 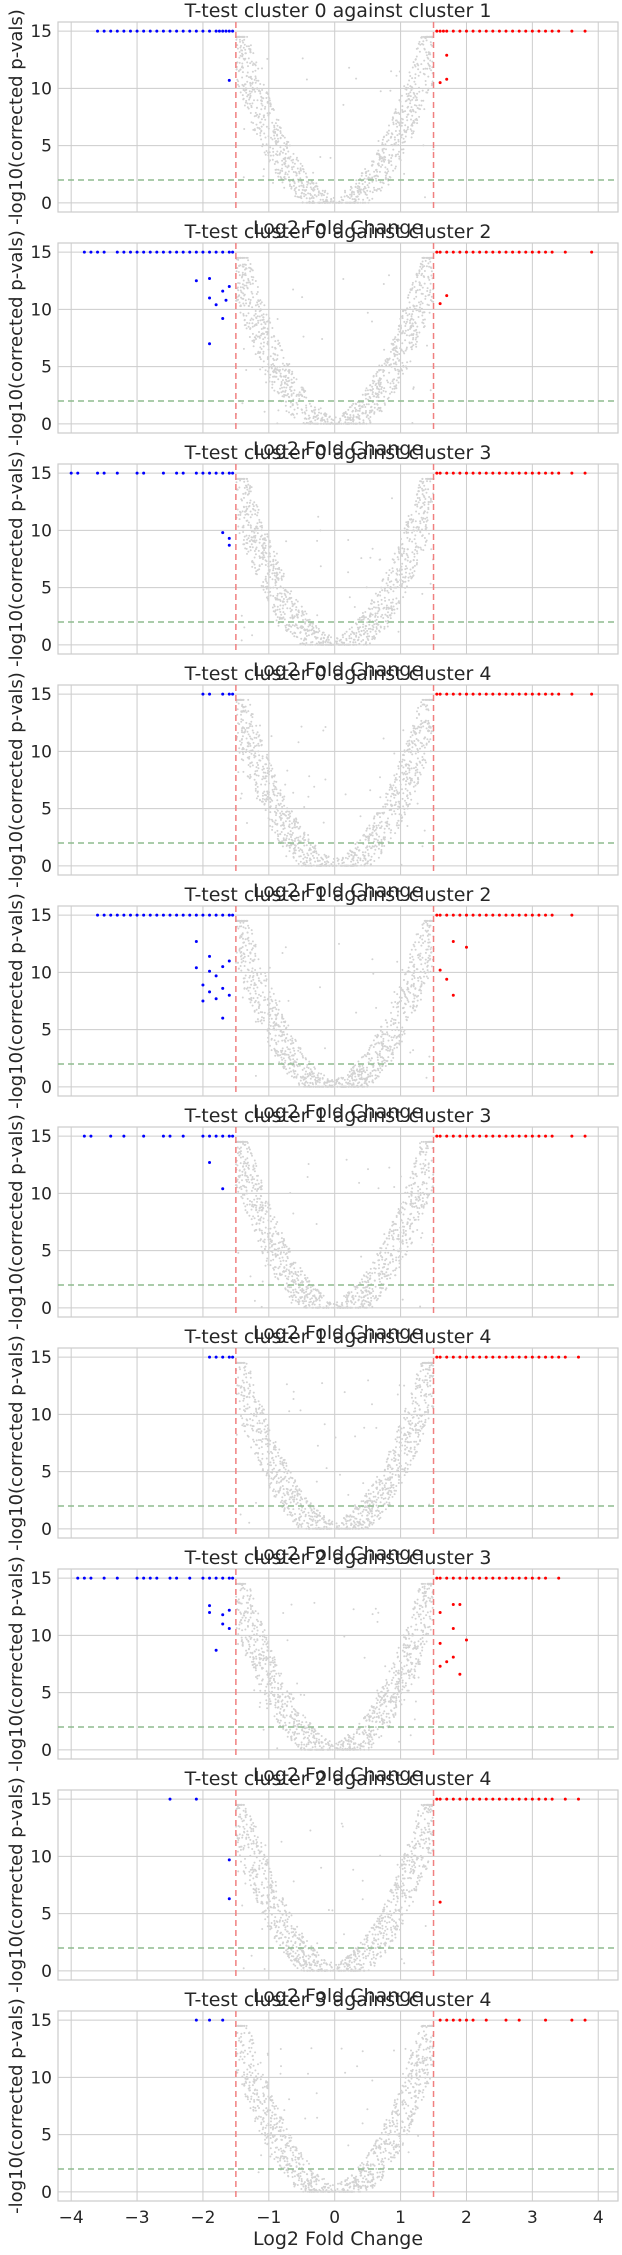 What do you see at coordinates (335, 119) in the screenshot?
I see `non-significant-points` at bounding box center [335, 119].